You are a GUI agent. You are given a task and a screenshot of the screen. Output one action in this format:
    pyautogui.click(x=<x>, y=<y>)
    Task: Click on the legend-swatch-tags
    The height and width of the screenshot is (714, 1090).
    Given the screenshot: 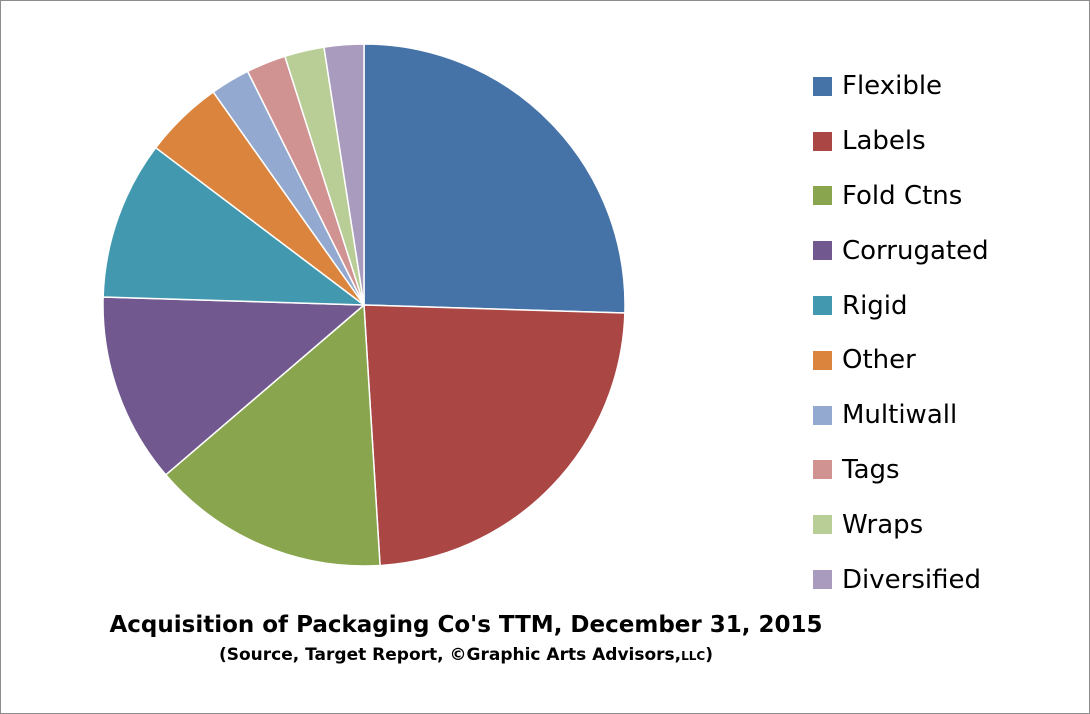 What is the action you would take?
    pyautogui.click(x=822, y=470)
    